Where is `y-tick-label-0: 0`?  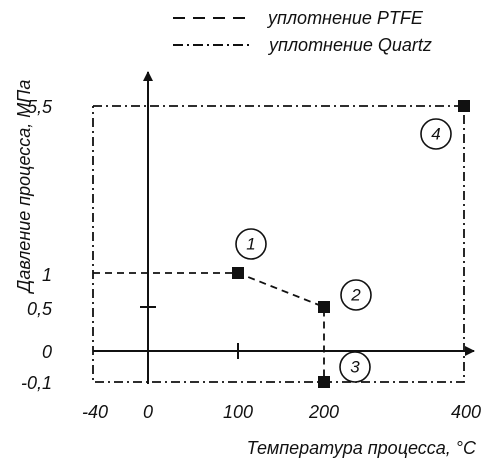 y-tick-label-0: 0 is located at coordinates (47, 352).